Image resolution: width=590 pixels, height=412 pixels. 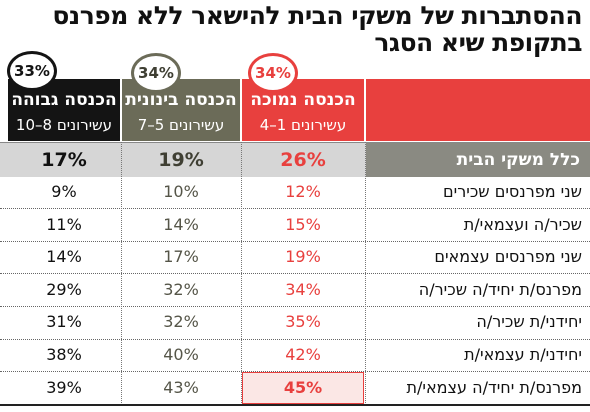 I want to click on table-bottom-rule, so click(x=295, y=405).